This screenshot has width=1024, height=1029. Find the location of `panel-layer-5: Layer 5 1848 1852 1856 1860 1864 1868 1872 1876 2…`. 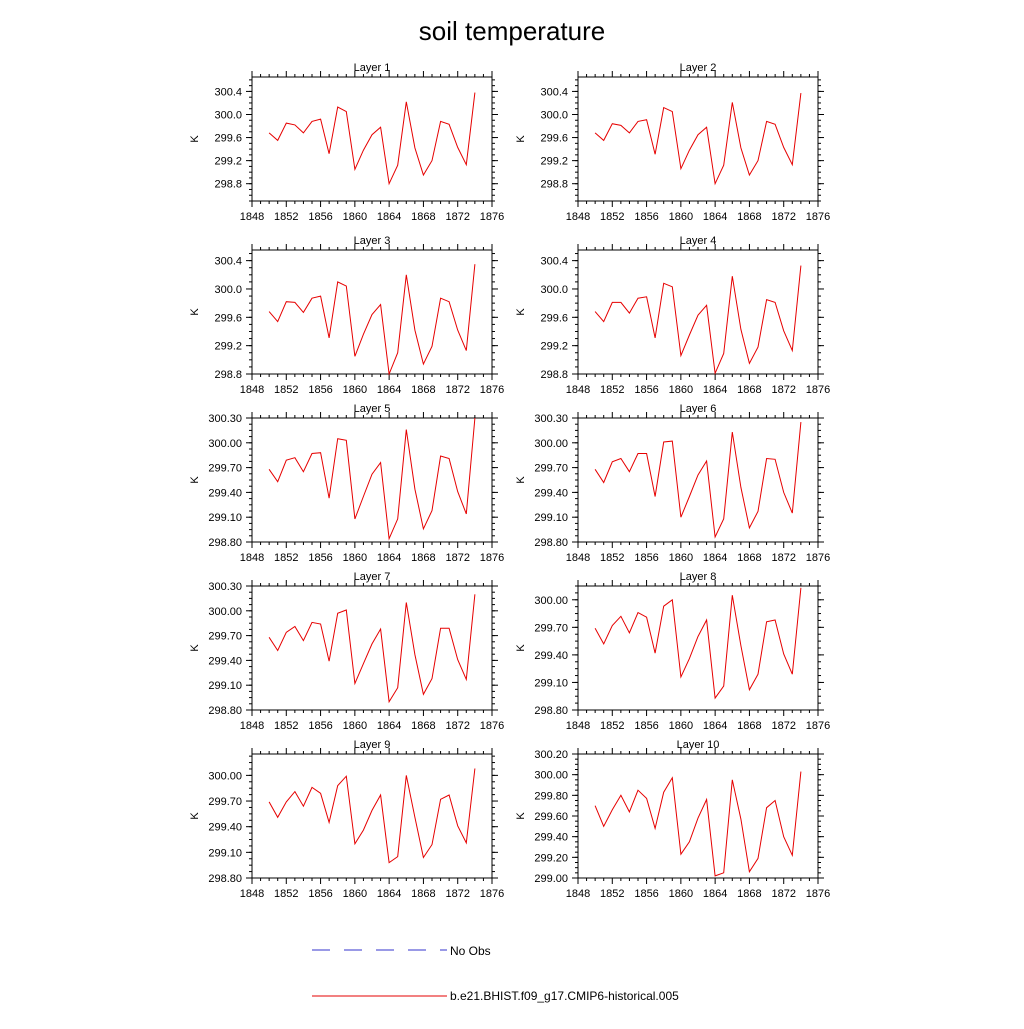

panel-layer-5: Layer 5 1848 1852 1856 1860 1864 1868 1872 1876 2… is located at coordinates (346, 483).